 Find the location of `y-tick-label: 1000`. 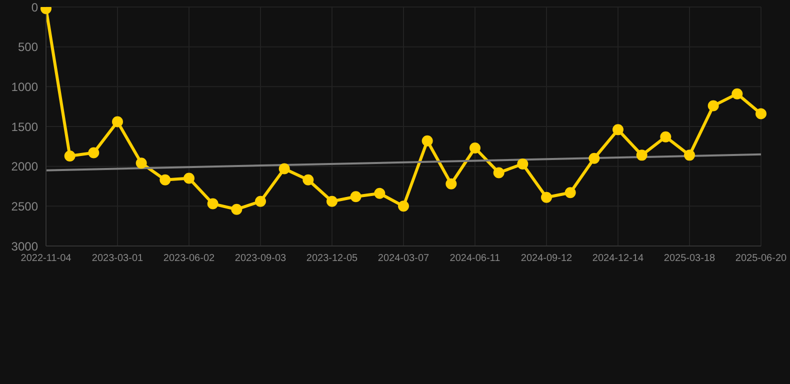

y-tick-label: 1000 is located at coordinates (24, 87).